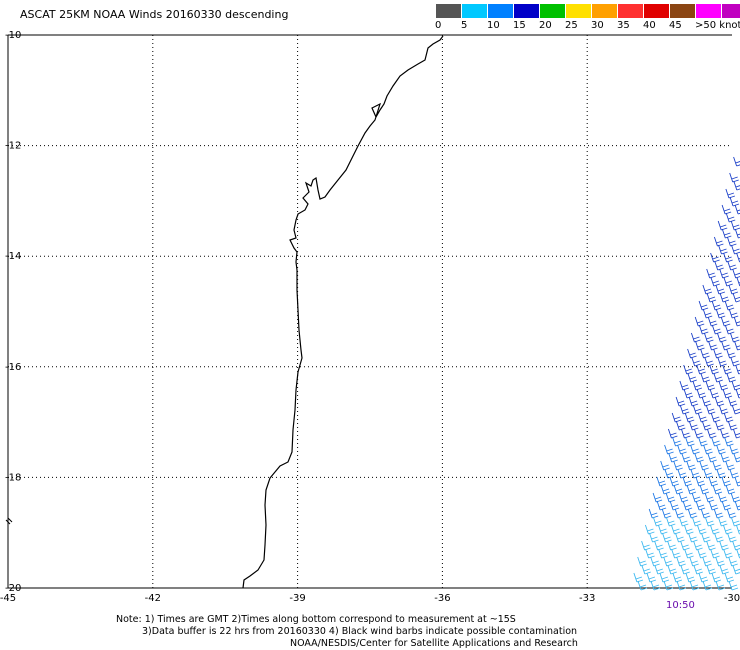 This screenshot has height=650, width=740. Describe the element at coordinates (686, 373) in the screenshot. I see `wind-barbs` at that location.